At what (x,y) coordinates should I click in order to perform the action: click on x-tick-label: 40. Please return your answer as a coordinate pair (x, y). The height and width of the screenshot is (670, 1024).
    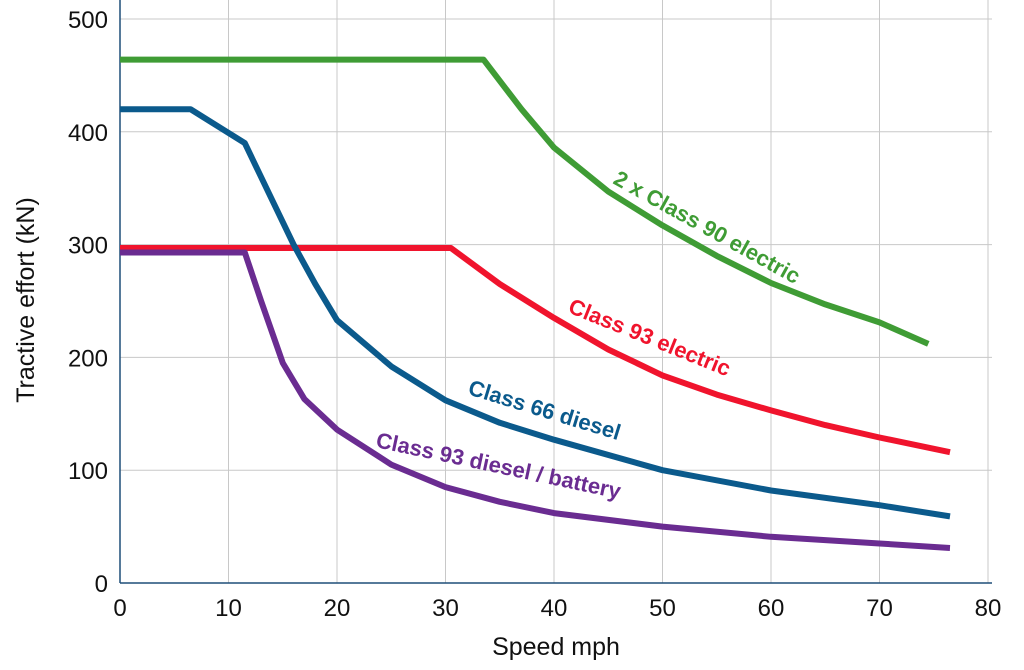
    Looking at the image, I should click on (554, 608).